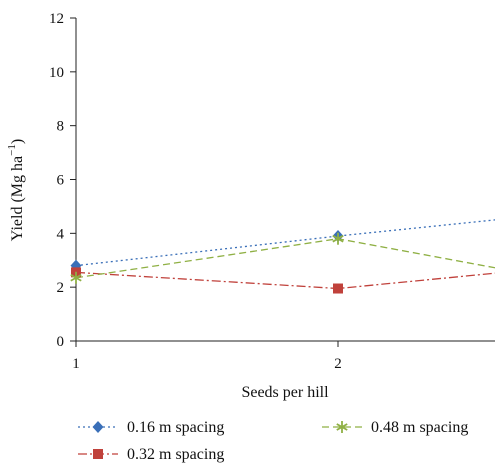 The image size is (495, 470). I want to click on x-tick-label: 2, so click(338, 364).